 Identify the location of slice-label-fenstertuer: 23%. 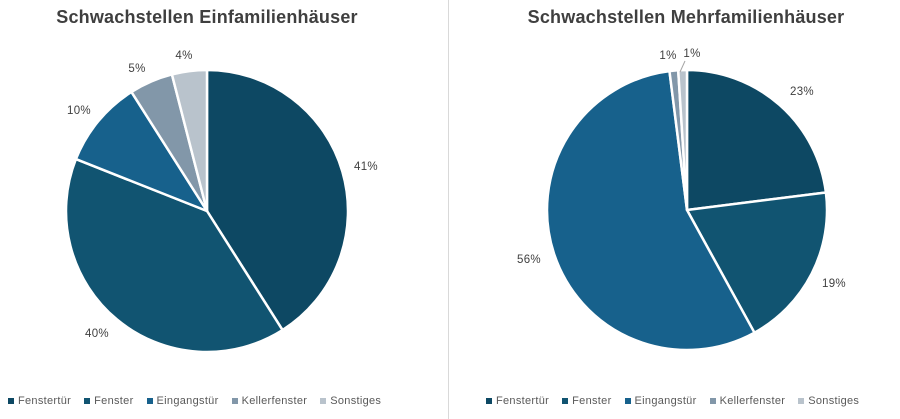
(802, 92).